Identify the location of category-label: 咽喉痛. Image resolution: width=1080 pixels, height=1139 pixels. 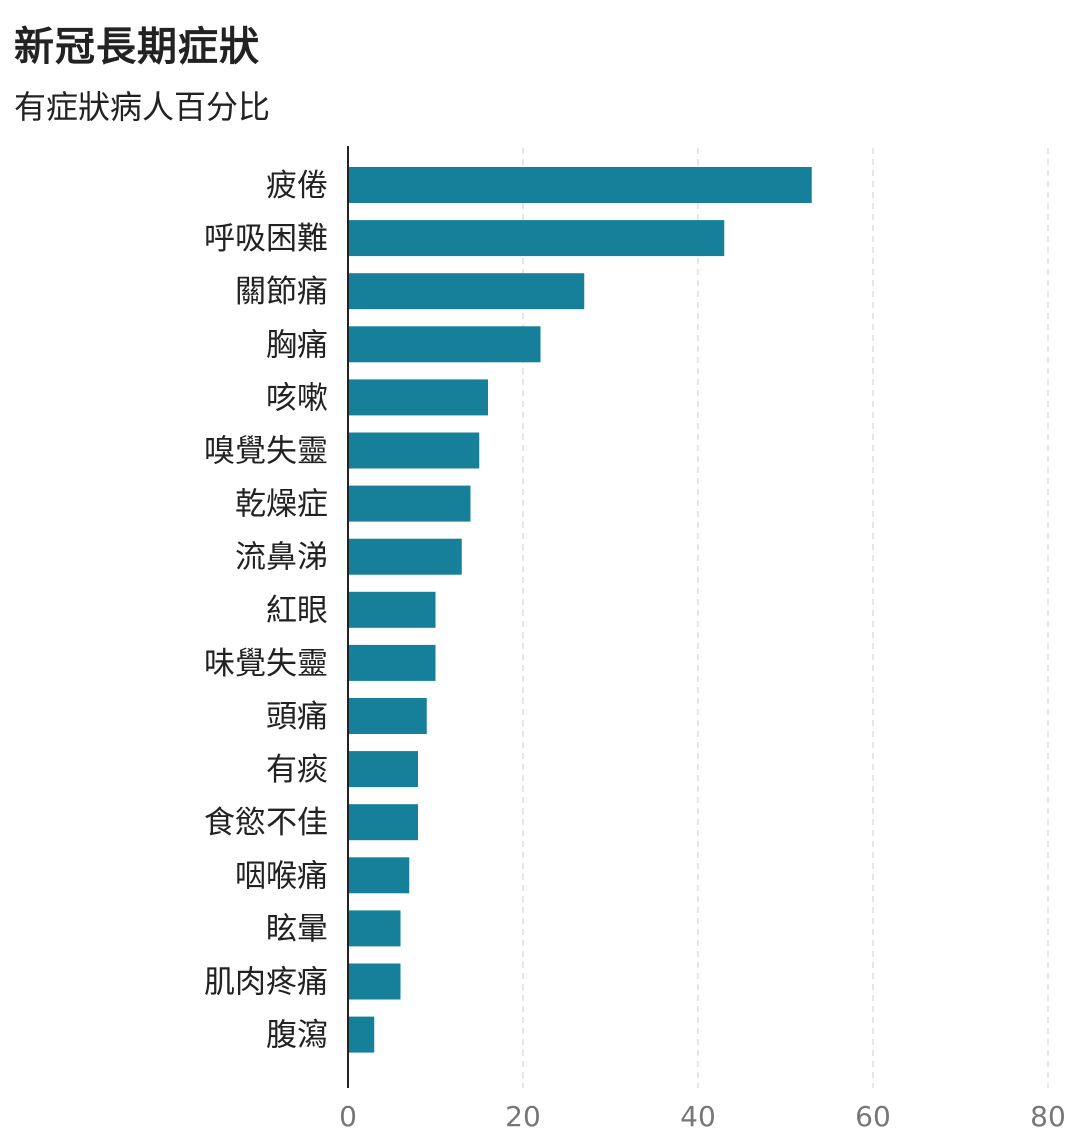
(281, 876).